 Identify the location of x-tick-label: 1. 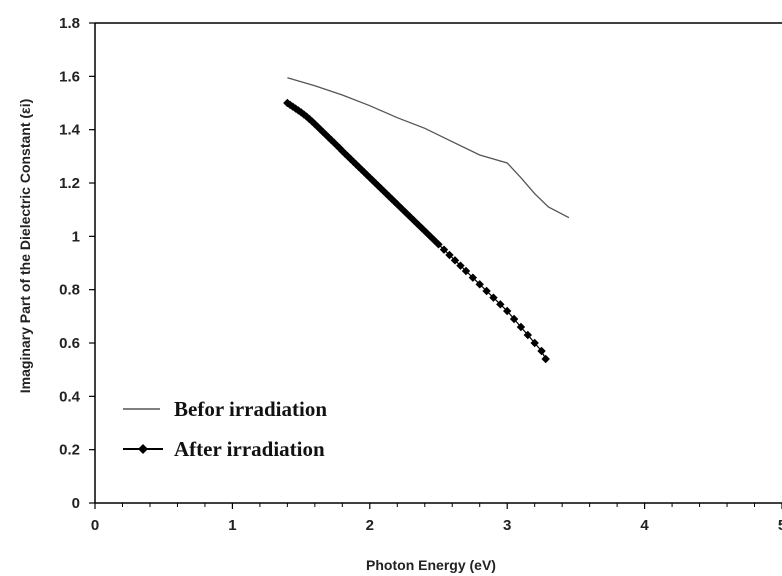
(232, 525).